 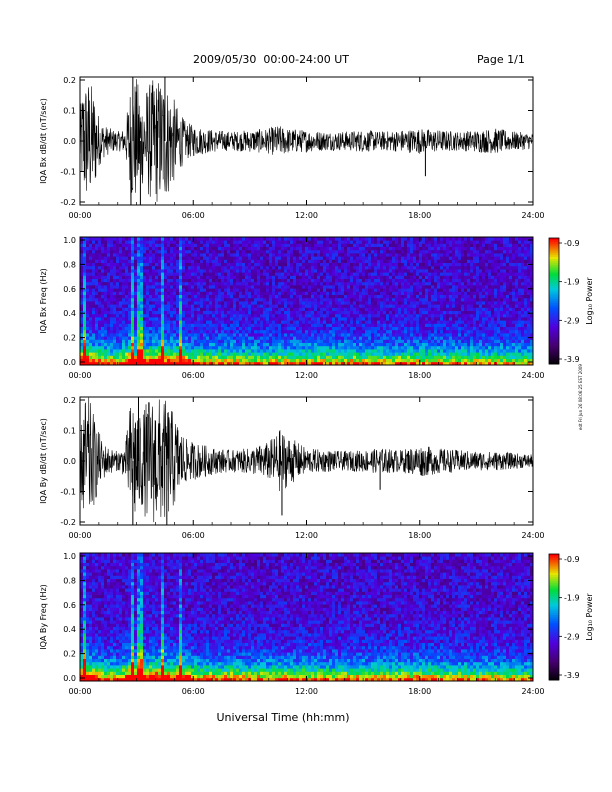 What do you see at coordinates (43, 617) in the screenshot?
I see `y-axis-label: IQA By Freq (Hz)` at bounding box center [43, 617].